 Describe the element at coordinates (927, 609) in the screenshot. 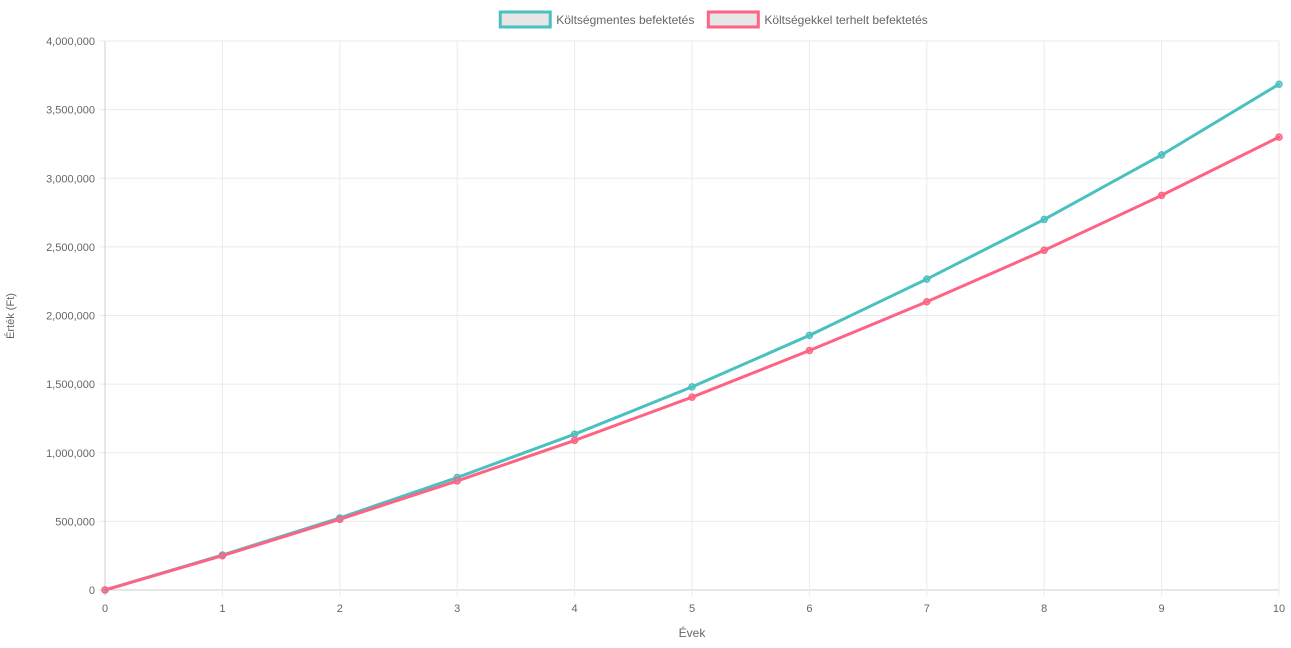

I see `x-tick-label: 7` at that location.